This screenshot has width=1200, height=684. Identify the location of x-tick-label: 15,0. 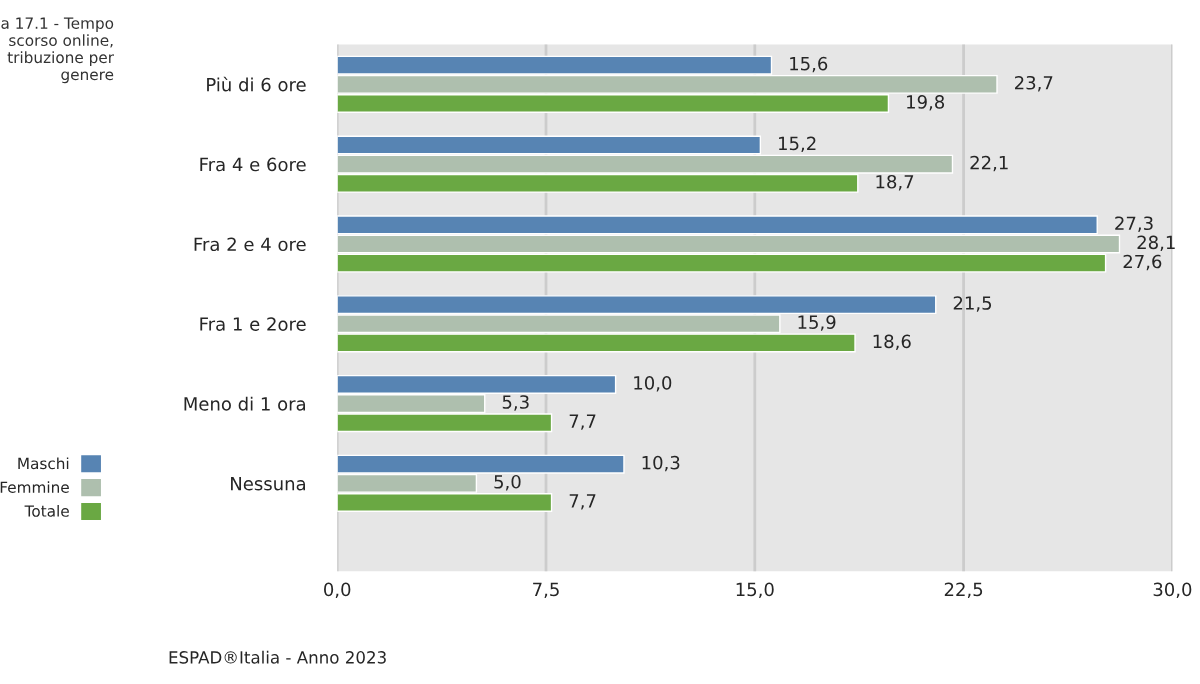
(755, 590).